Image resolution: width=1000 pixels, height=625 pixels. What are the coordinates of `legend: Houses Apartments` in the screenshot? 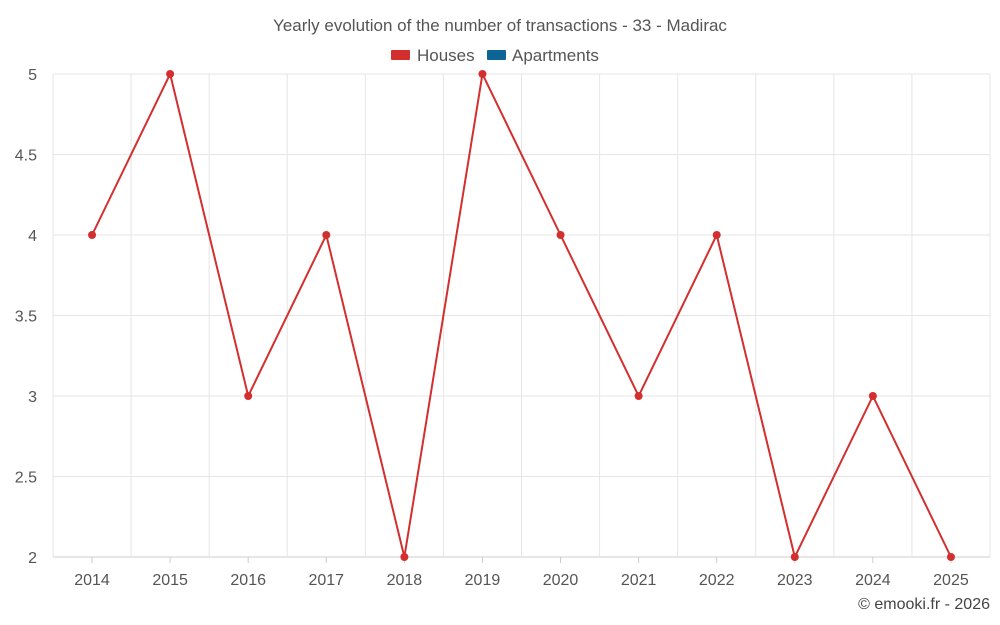 It's located at (495, 55).